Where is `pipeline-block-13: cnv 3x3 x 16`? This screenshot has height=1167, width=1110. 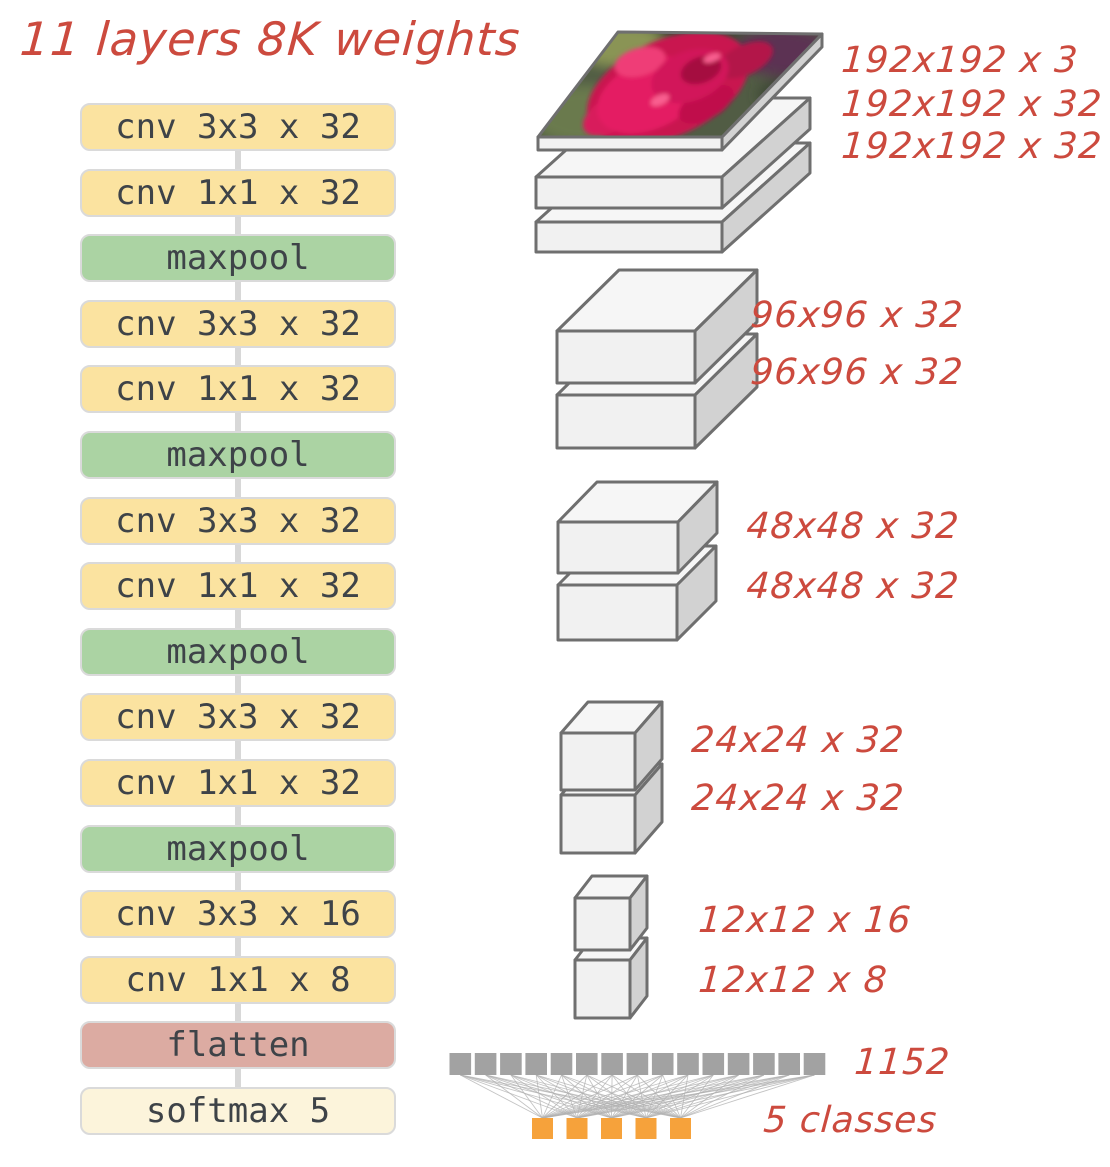
pipeline-block-13: cnv 3x3 x 16 is located at coordinates (238, 914).